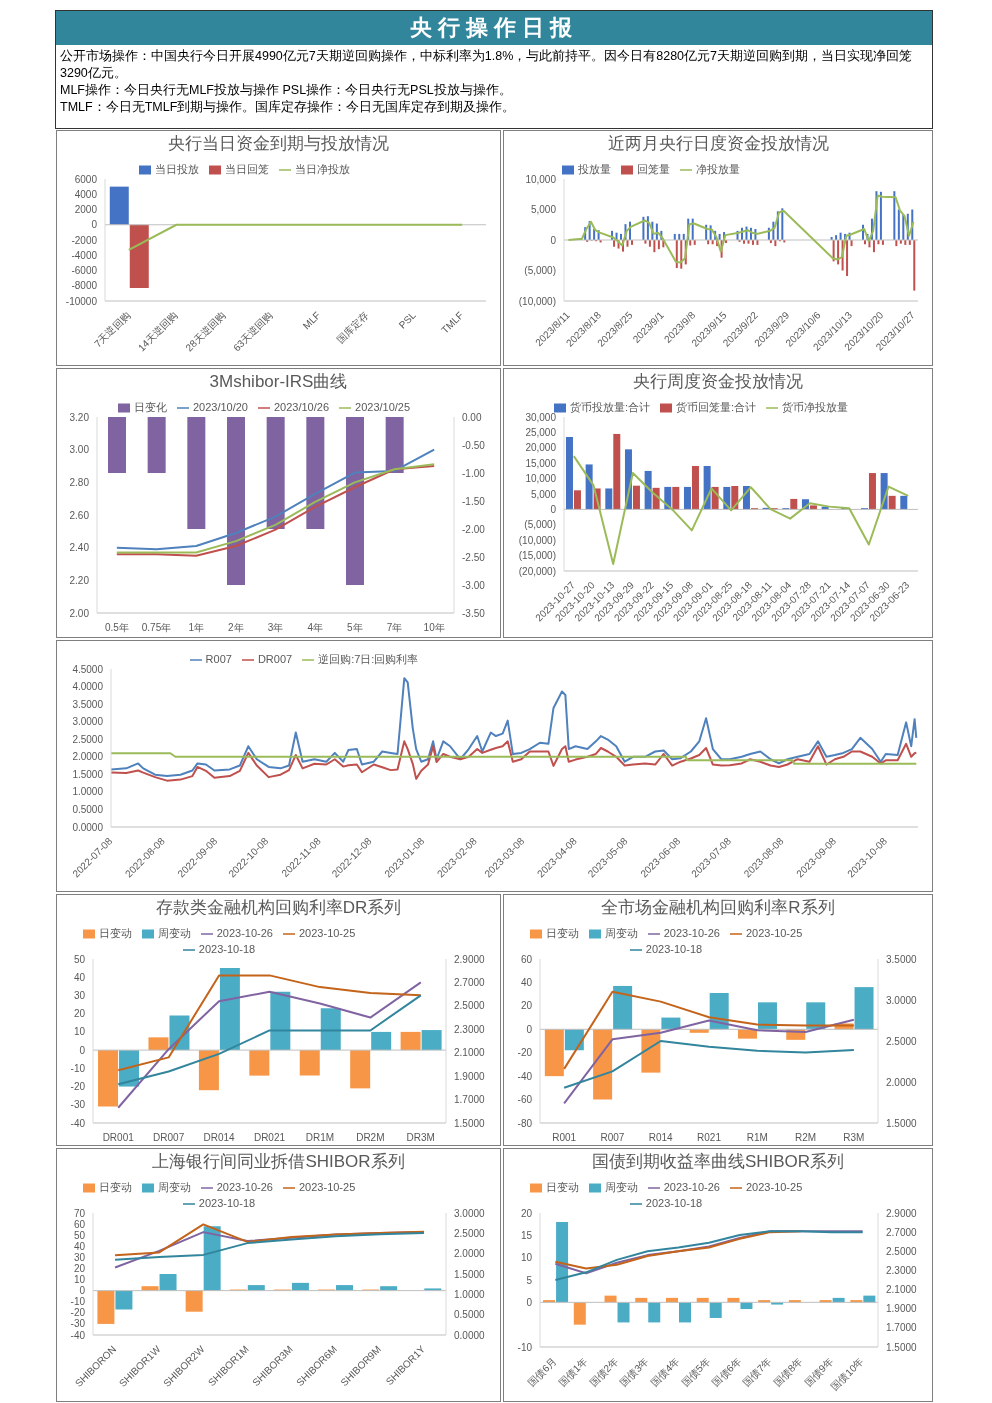  What do you see at coordinates (315, 627) in the screenshot?
I see `x-tick-label: 4年` at bounding box center [315, 627].